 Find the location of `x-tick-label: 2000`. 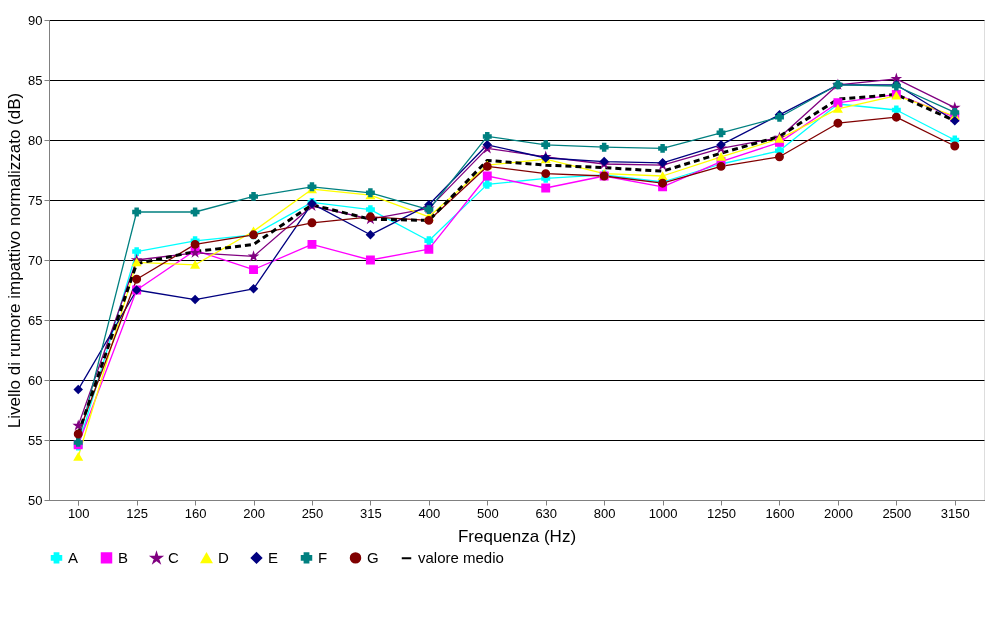

x-tick-label: 2000 is located at coordinates (838, 513).